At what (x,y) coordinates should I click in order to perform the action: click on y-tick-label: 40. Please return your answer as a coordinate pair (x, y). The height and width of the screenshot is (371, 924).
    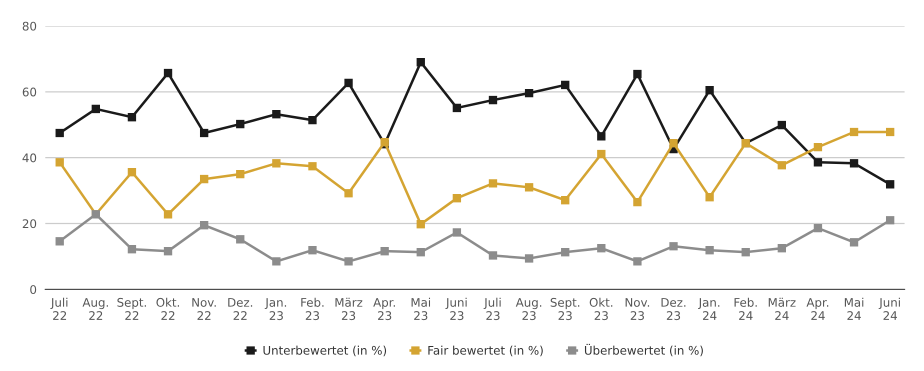
    Looking at the image, I should click on (29, 157).